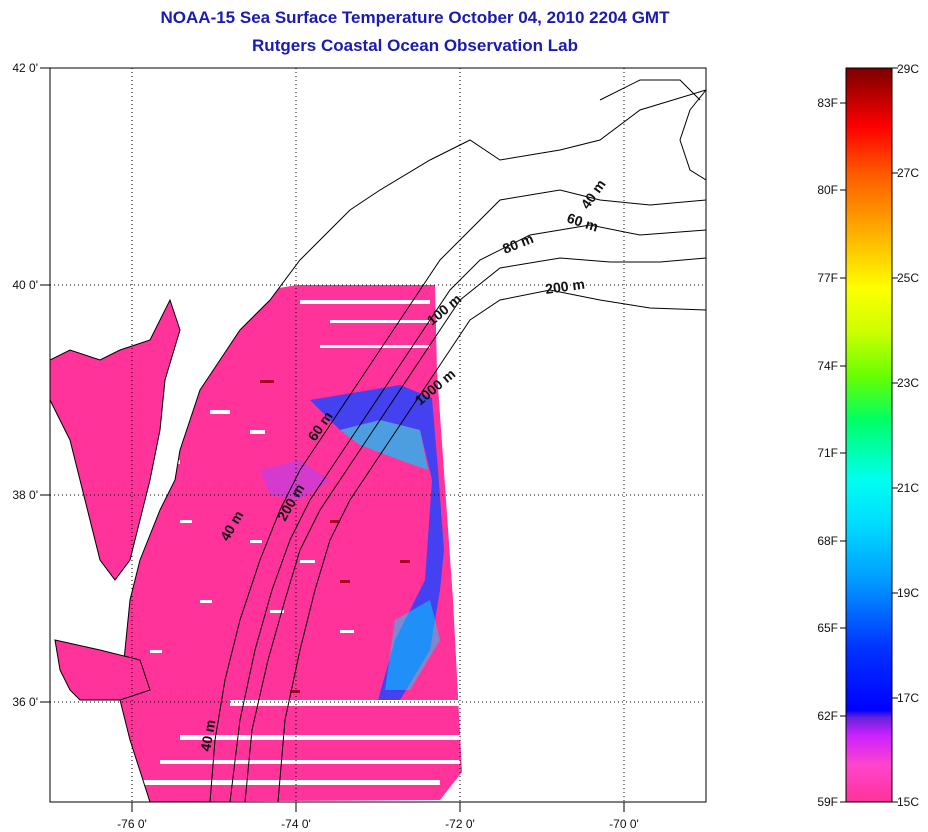 The width and height of the screenshot is (928, 832). Describe the element at coordinates (827, 366) in the screenshot. I see `colorbar-label-f: 74F` at that location.